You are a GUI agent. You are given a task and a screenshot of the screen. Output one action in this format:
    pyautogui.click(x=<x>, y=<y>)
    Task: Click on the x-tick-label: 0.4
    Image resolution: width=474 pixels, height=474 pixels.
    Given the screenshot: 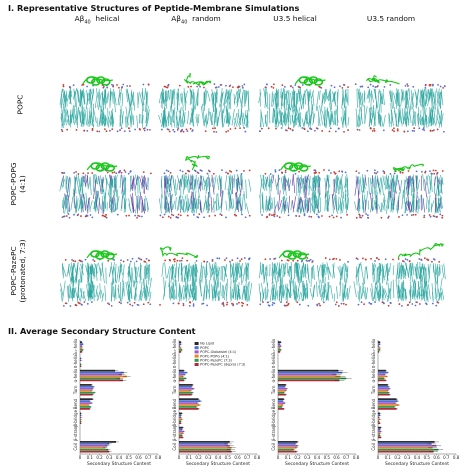 What is the action you would take?
    pyautogui.click(x=119, y=457)
    